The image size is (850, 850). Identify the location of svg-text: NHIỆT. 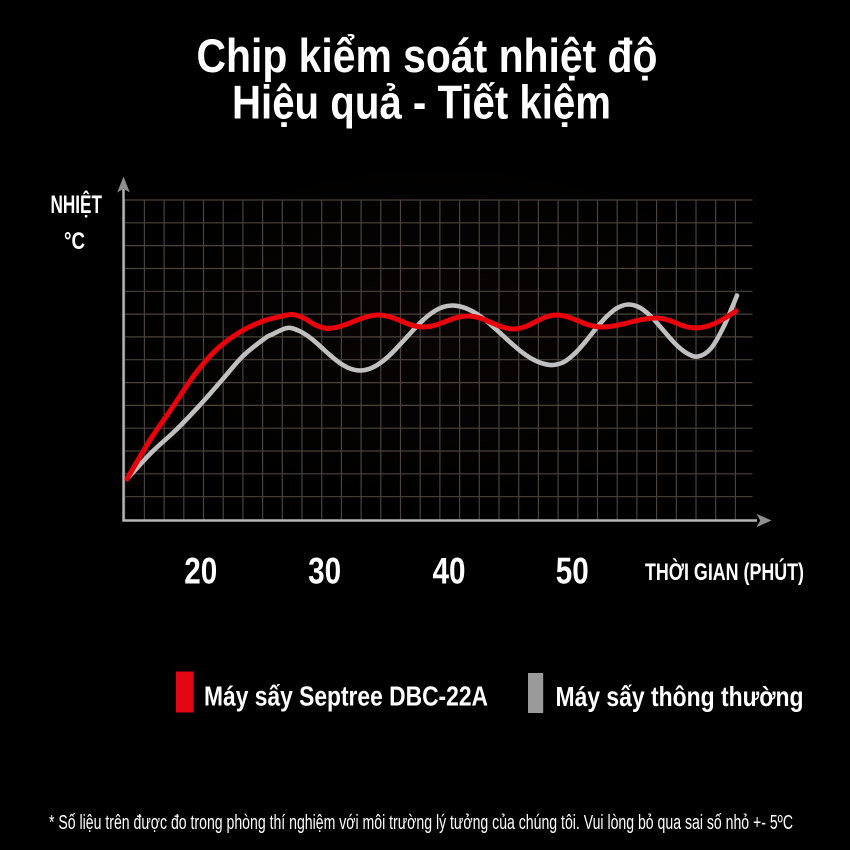
(76, 204).